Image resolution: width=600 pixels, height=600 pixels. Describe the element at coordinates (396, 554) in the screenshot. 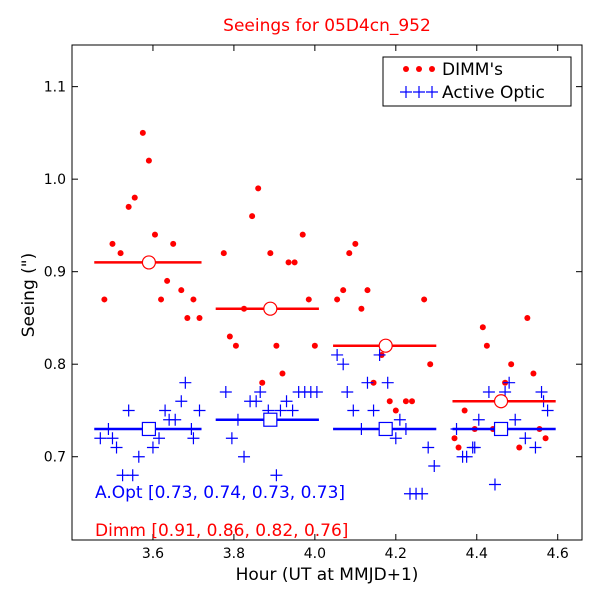

I see `x-tick-label: 4.2` at that location.